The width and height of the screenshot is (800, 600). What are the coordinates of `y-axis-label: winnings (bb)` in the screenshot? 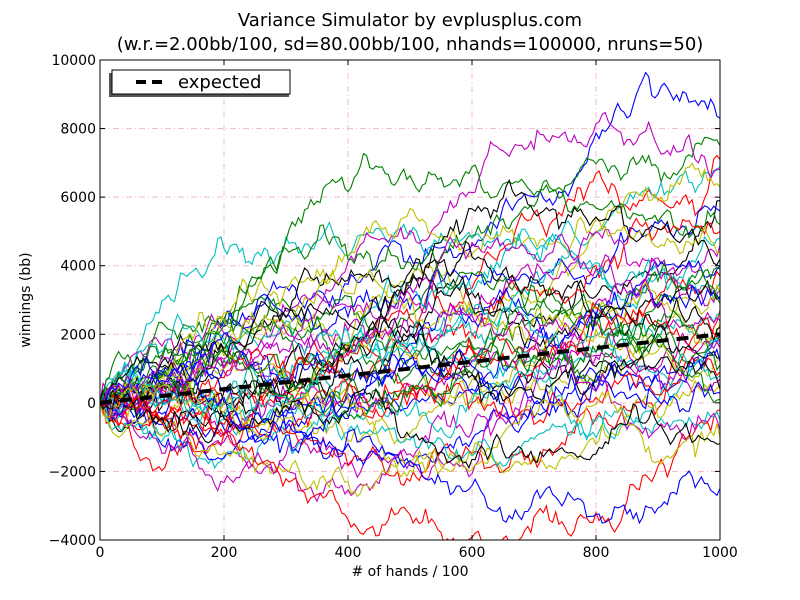 It's located at (26, 299).